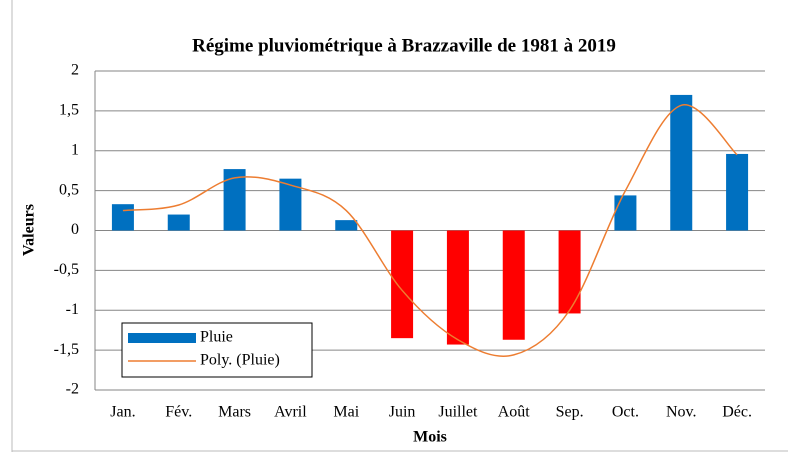  What do you see at coordinates (234, 412) in the screenshot?
I see `x-tick-label: Mars` at bounding box center [234, 412].